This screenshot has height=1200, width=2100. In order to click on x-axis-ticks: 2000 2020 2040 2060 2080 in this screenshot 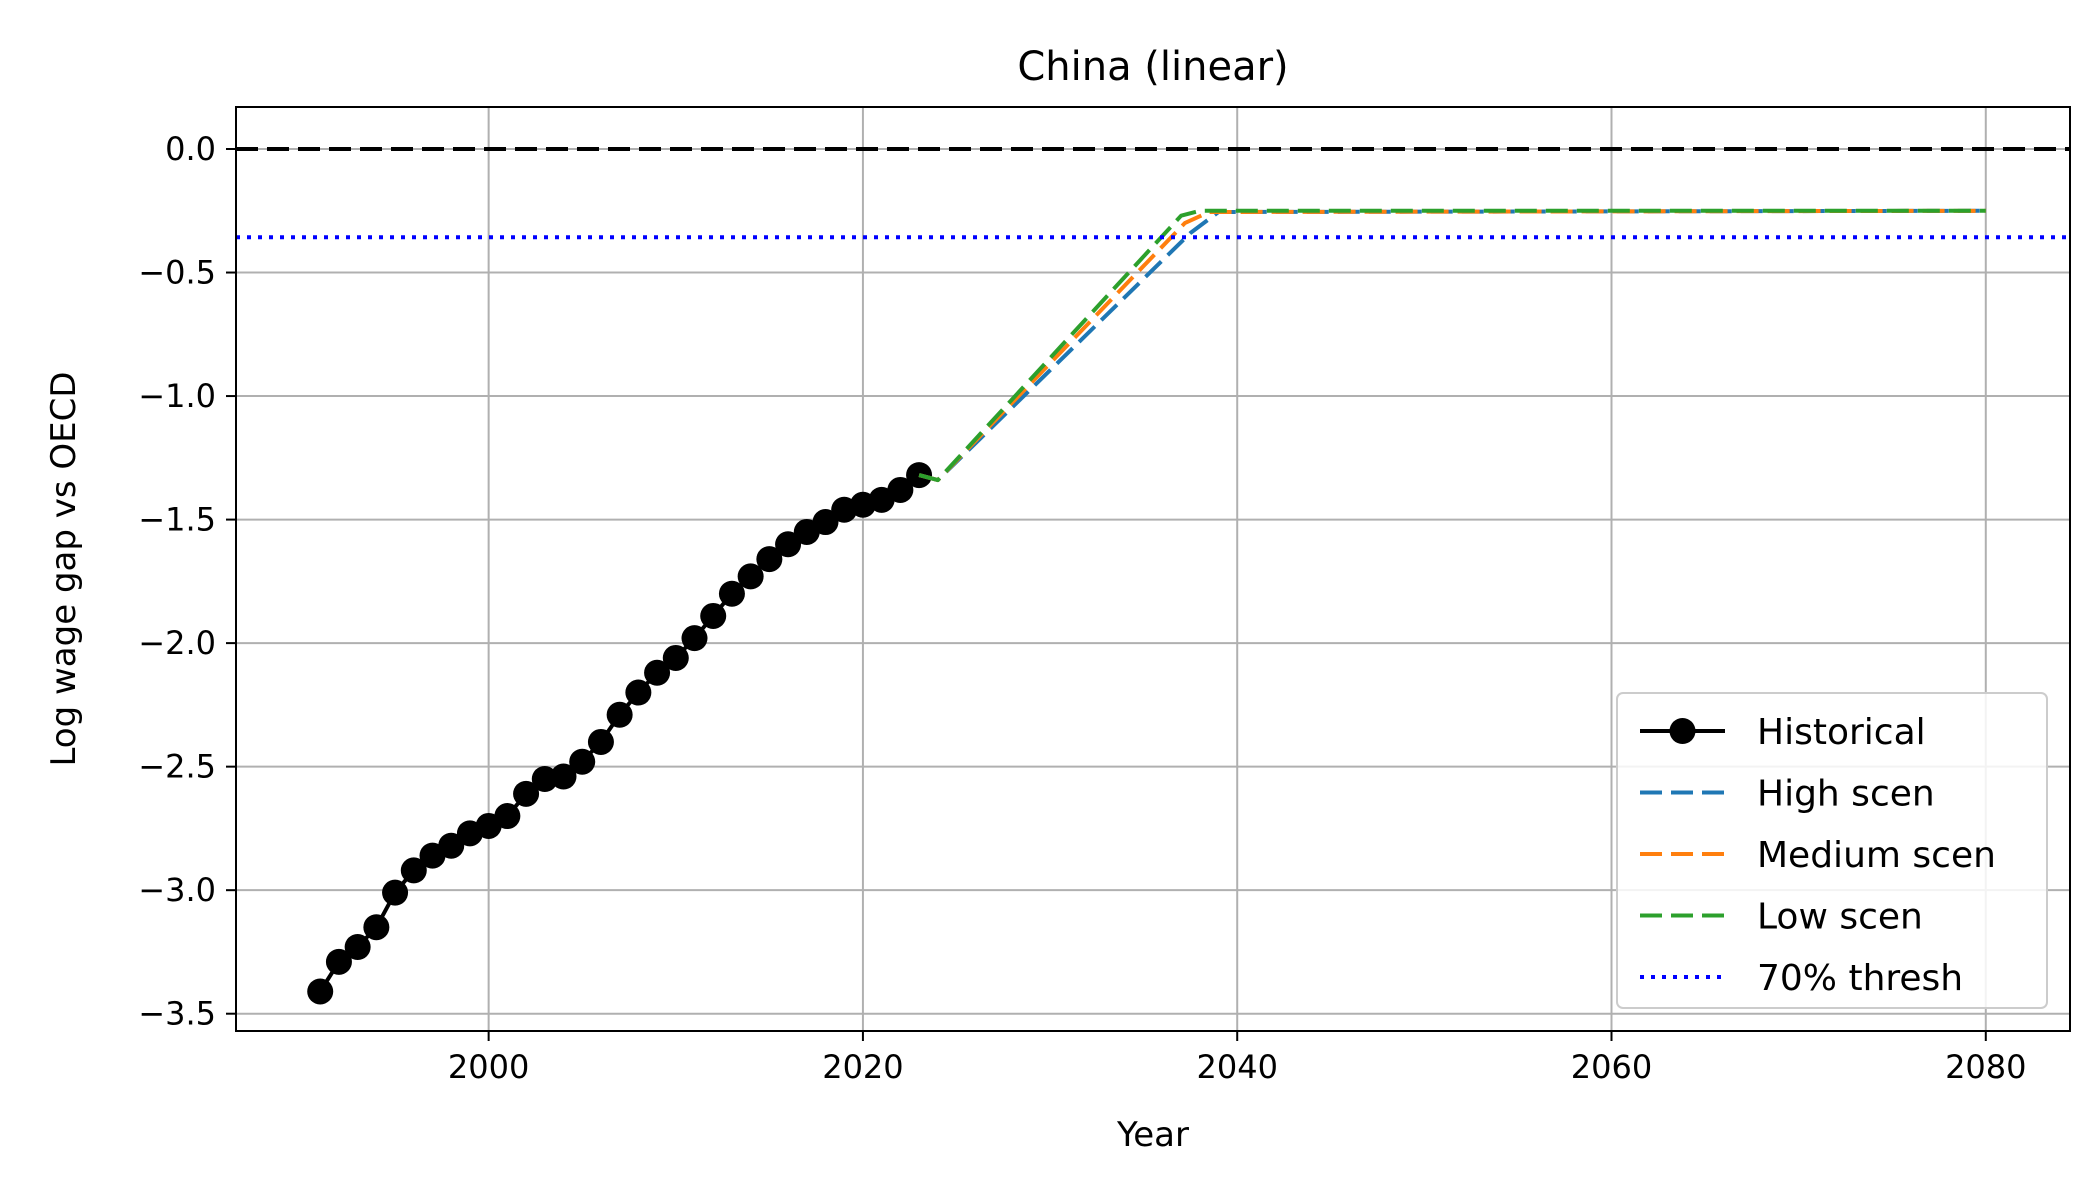, I will do `click(1237, 1058)`.